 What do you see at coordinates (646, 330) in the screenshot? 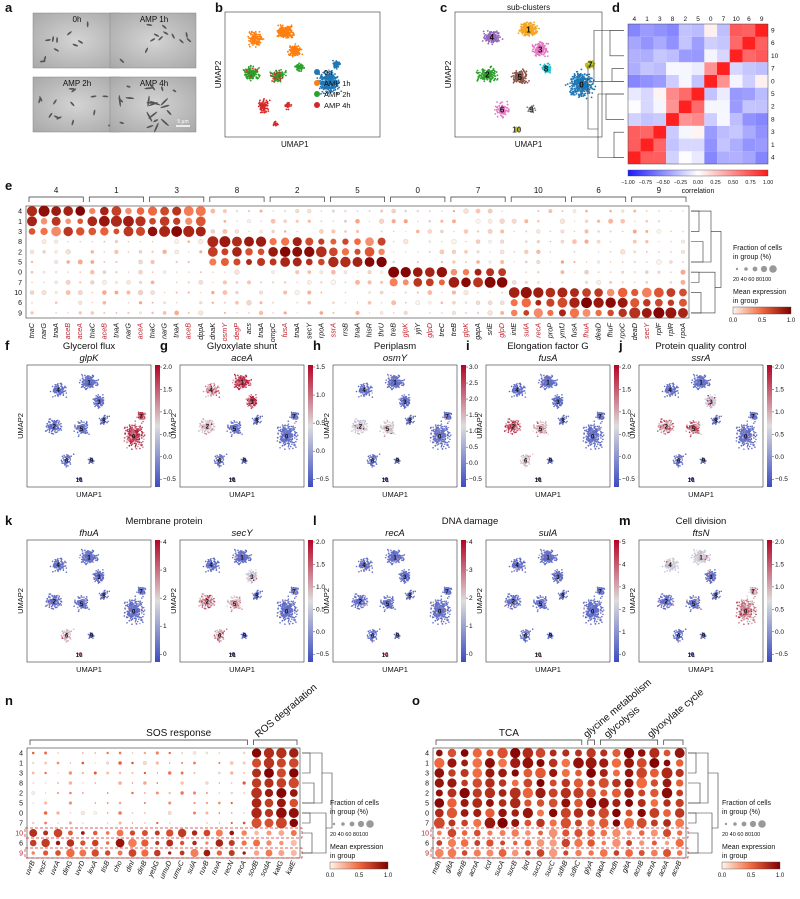
I see `gene-label: secY` at bounding box center [646, 330].